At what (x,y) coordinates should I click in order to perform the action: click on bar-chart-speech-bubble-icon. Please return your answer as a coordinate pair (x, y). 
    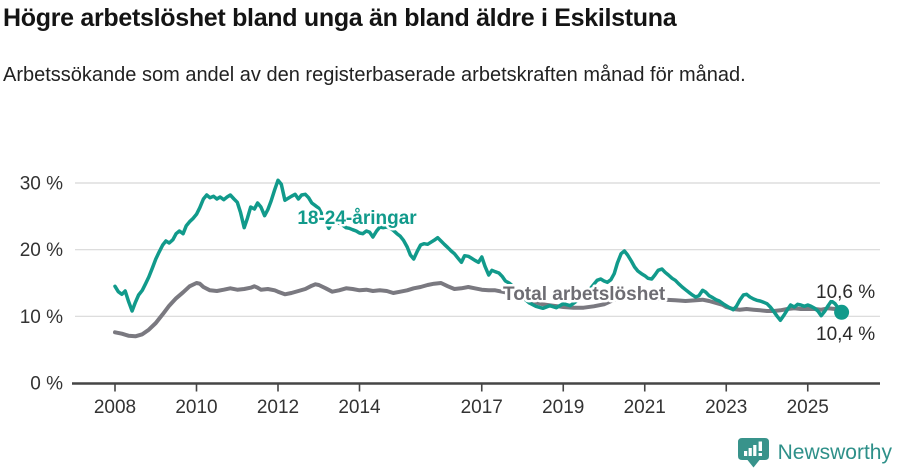
    Looking at the image, I should click on (753, 453).